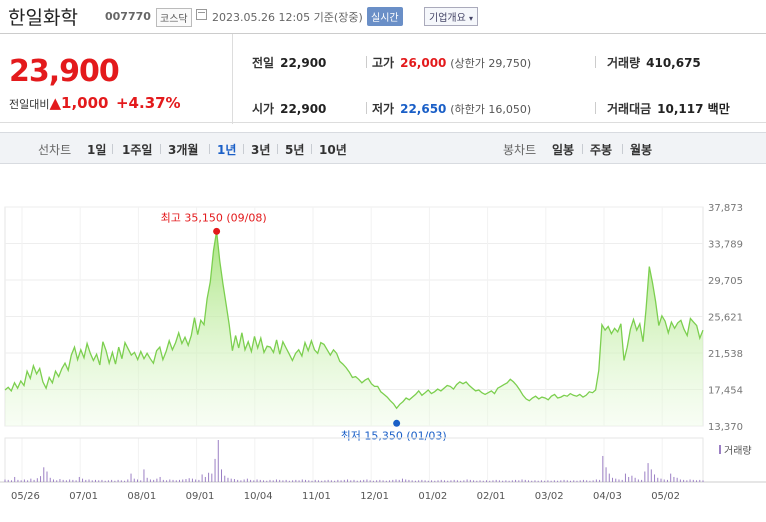  What do you see at coordinates (128, 16) in the screenshot?
I see `stock-code: 007770` at bounding box center [128, 16].